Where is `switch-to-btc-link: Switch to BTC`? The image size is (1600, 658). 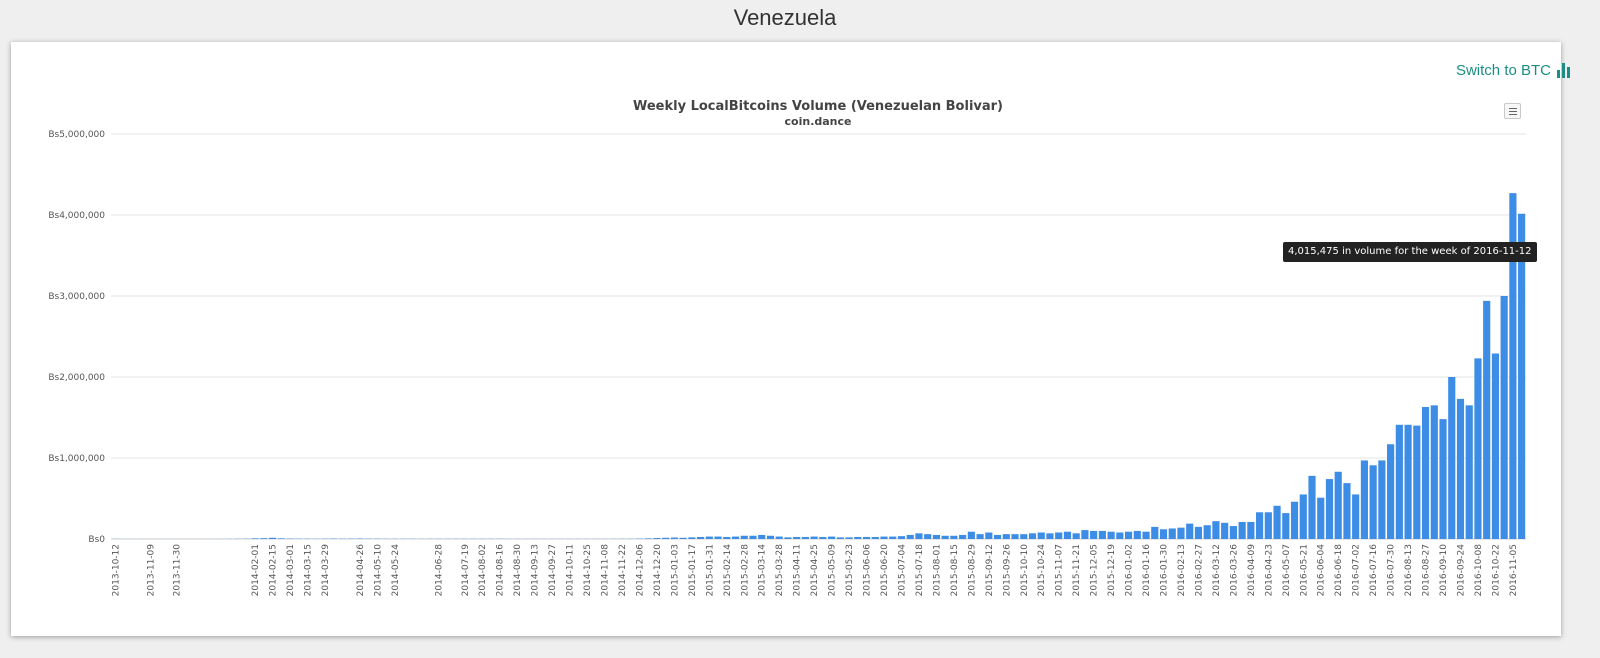 switch-to-btc-link: Switch to BTC is located at coordinates (1513, 70).